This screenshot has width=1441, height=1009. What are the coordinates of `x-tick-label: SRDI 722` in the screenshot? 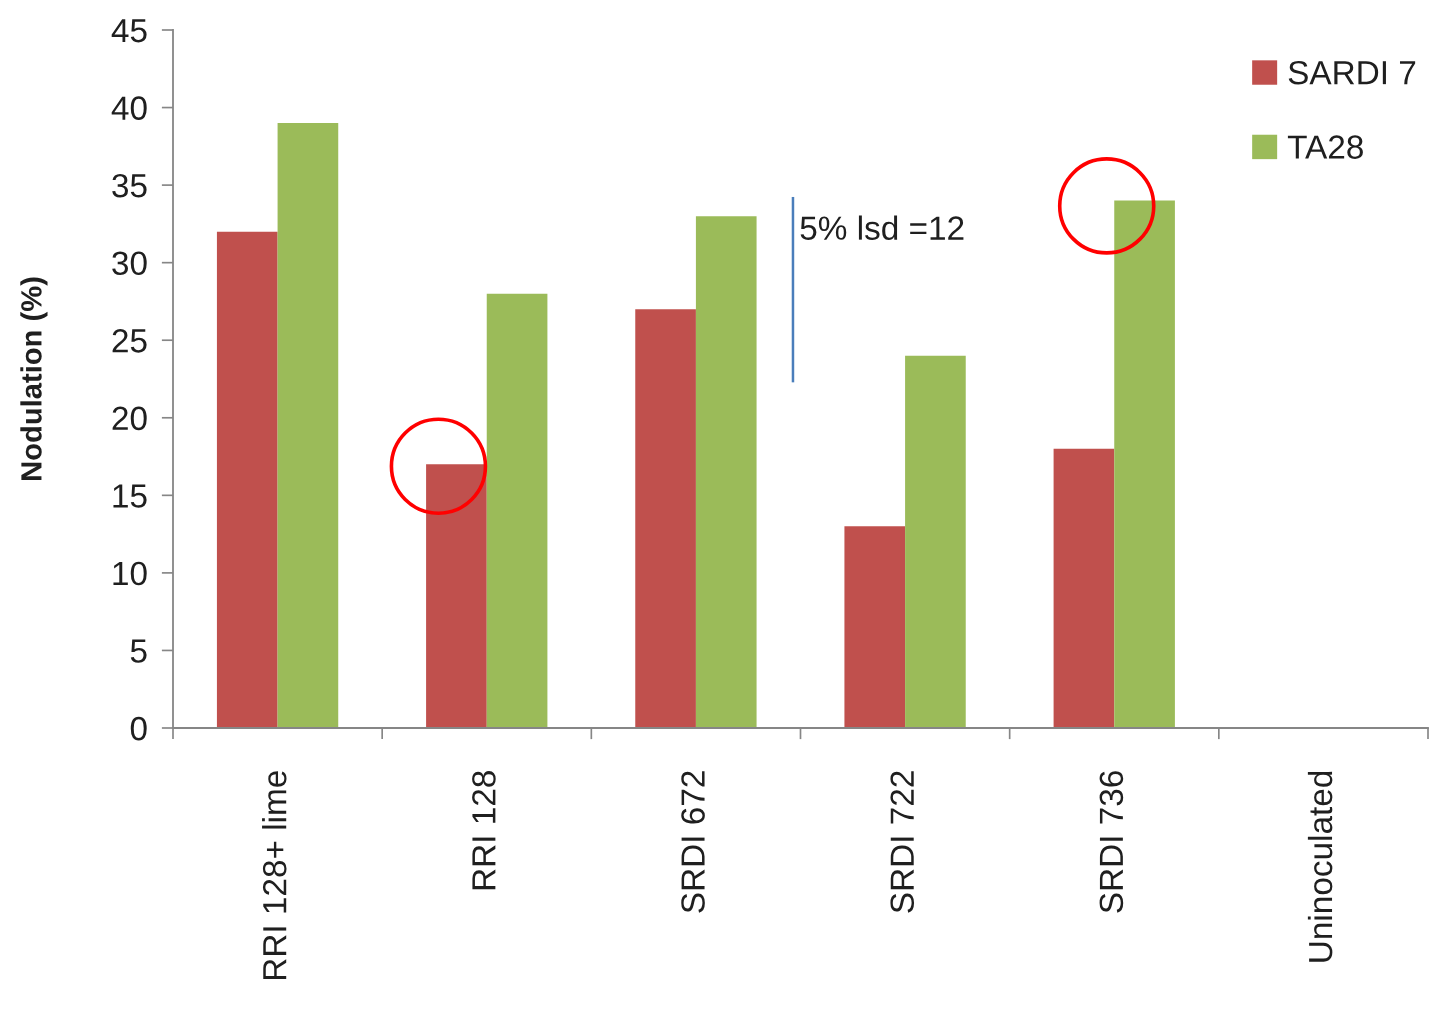 It's located at (902, 842).